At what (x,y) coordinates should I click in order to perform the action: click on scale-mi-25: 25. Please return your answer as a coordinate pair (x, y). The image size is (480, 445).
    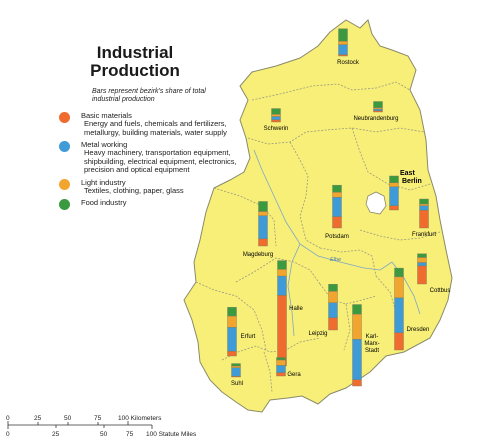
    Looking at the image, I should click on (56, 434).